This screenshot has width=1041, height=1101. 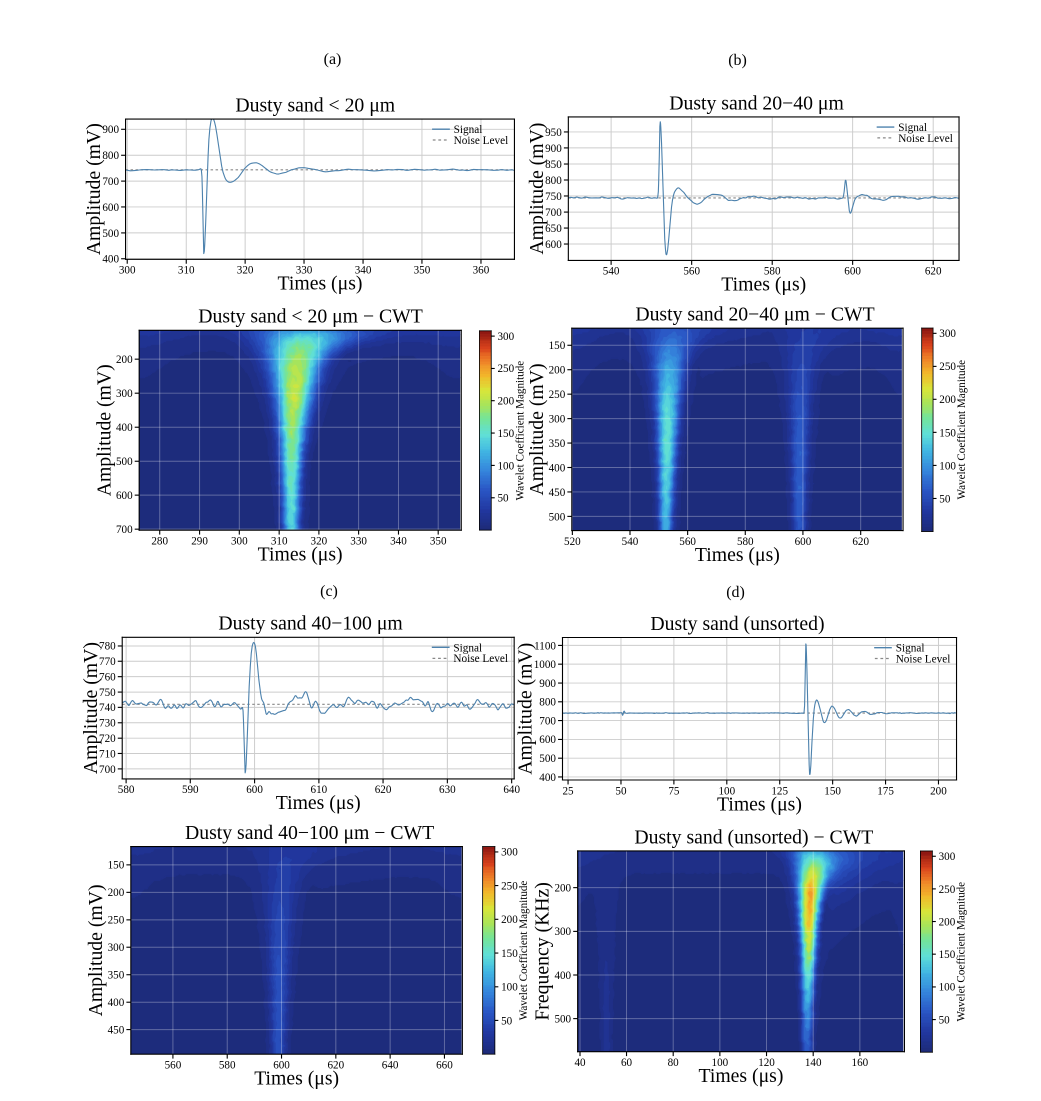 What do you see at coordinates (447, 790) in the screenshot?
I see `svg-text: 630` at bounding box center [447, 790].